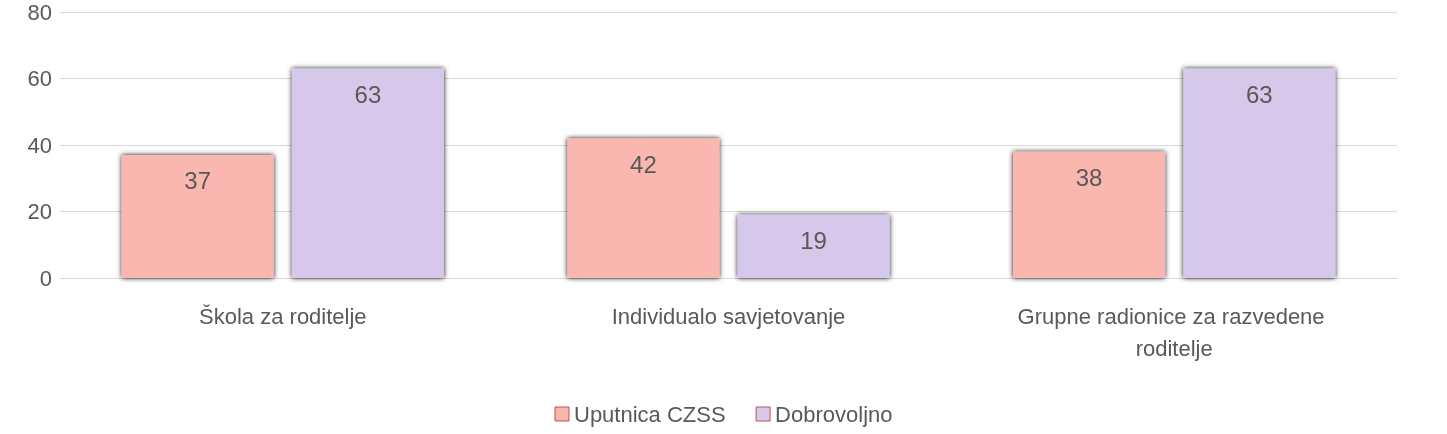  Describe the element at coordinates (1174, 332) in the screenshot. I see `x-tick-label: Grupne radionice za razvedene roditelje` at that location.